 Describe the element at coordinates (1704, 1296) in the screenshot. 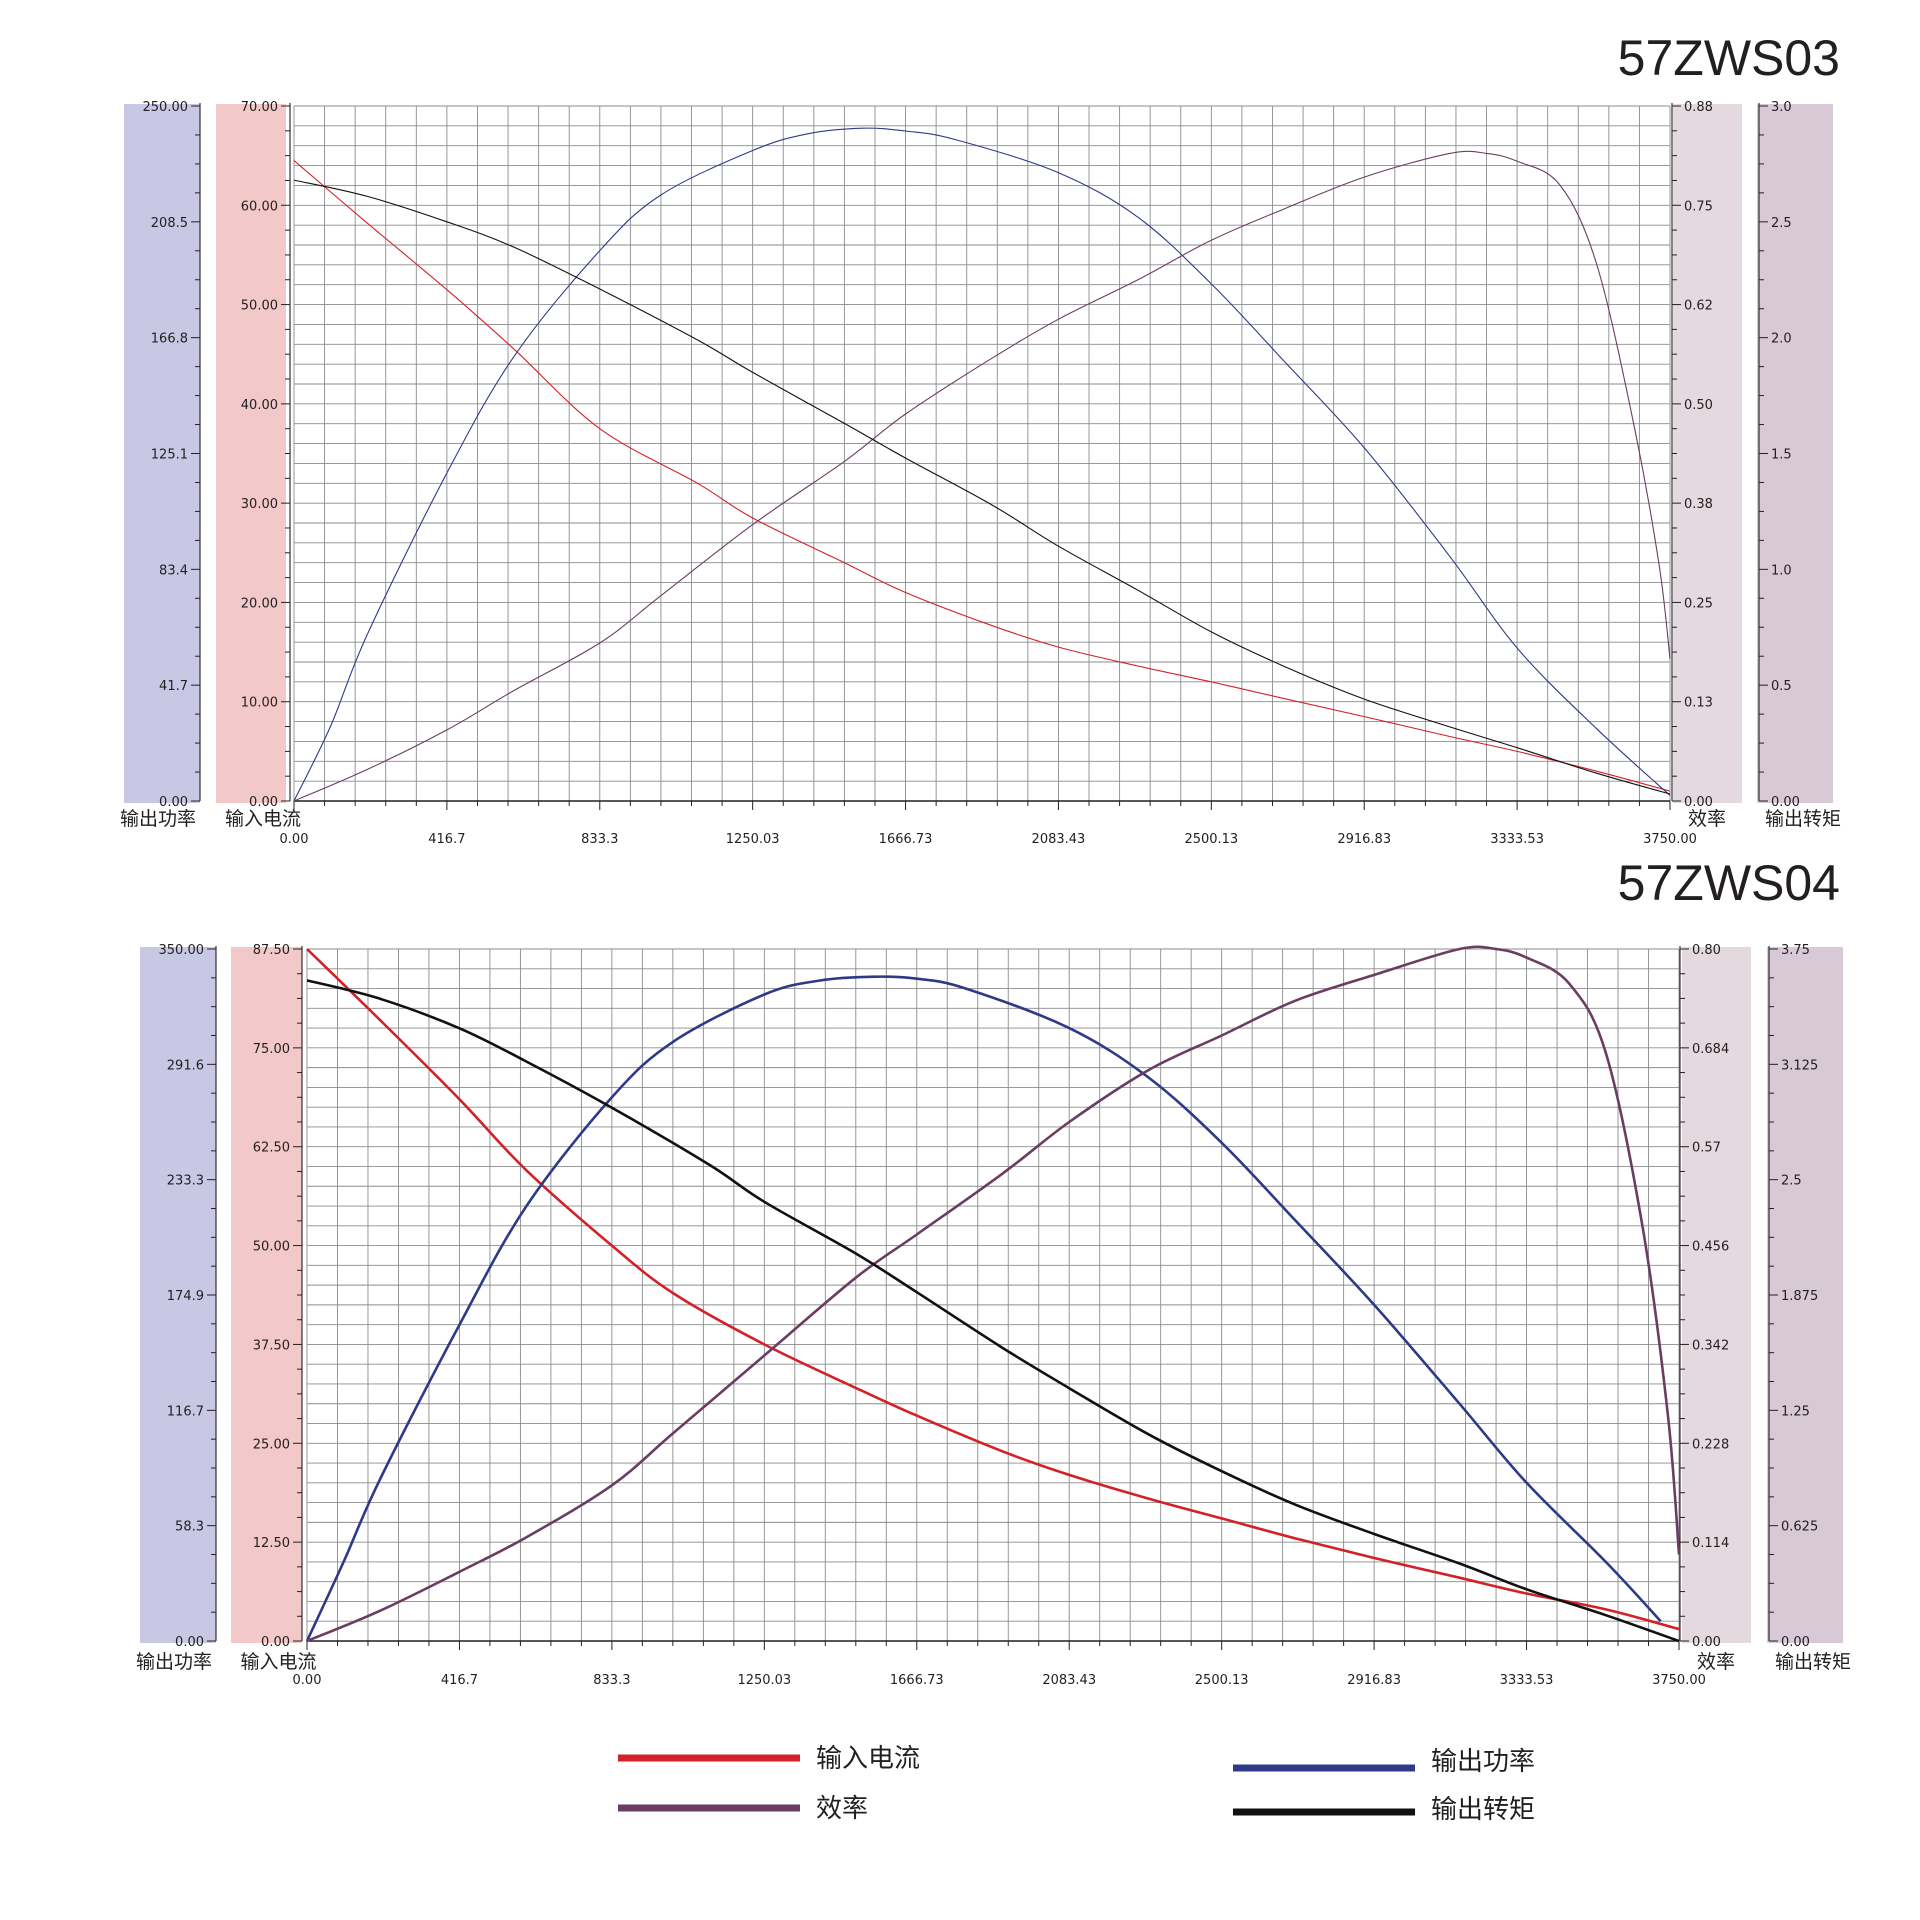

I see `y-axis-efficiency: 0.00 0.114 0.228 0.342 0.456 0.57 0.684 0.80` at that location.